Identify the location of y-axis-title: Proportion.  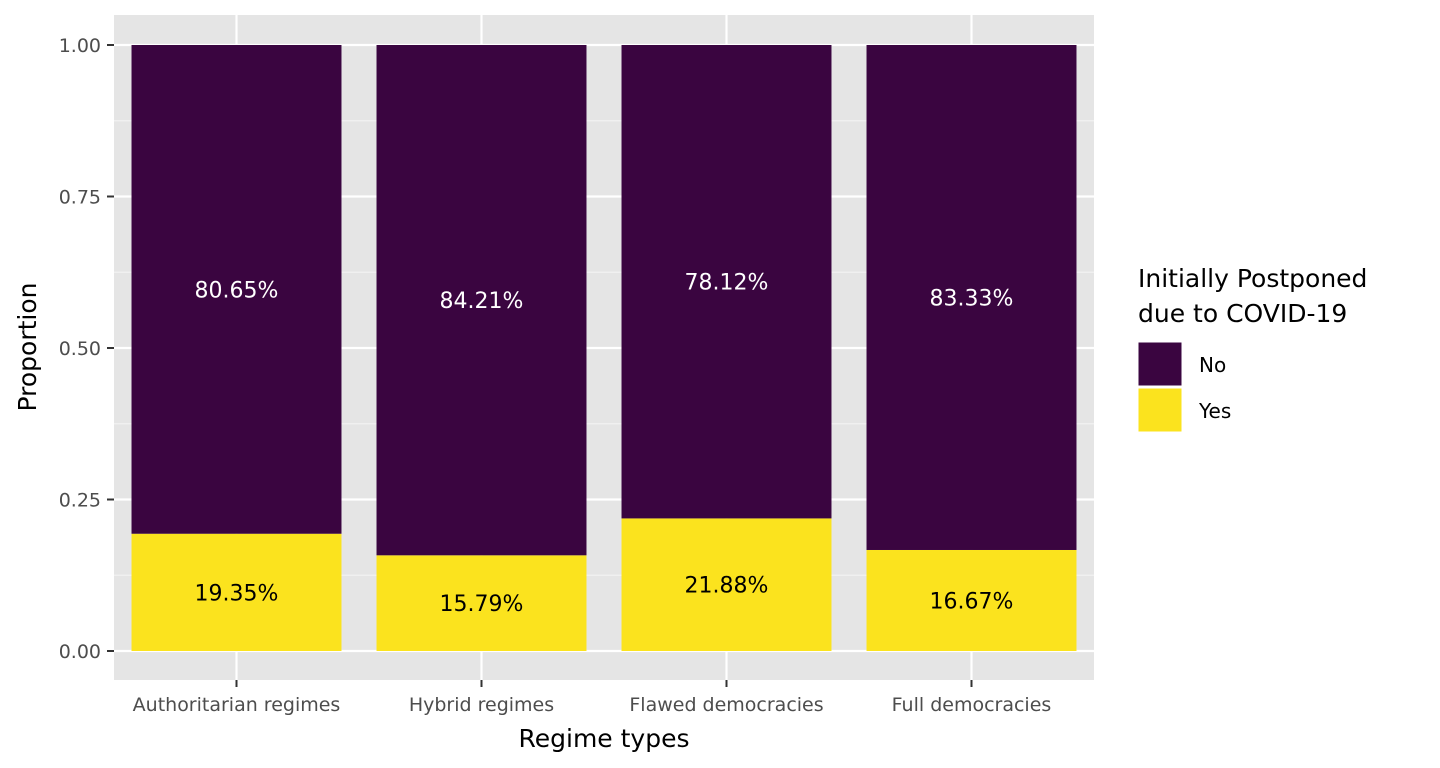
(27, 347).